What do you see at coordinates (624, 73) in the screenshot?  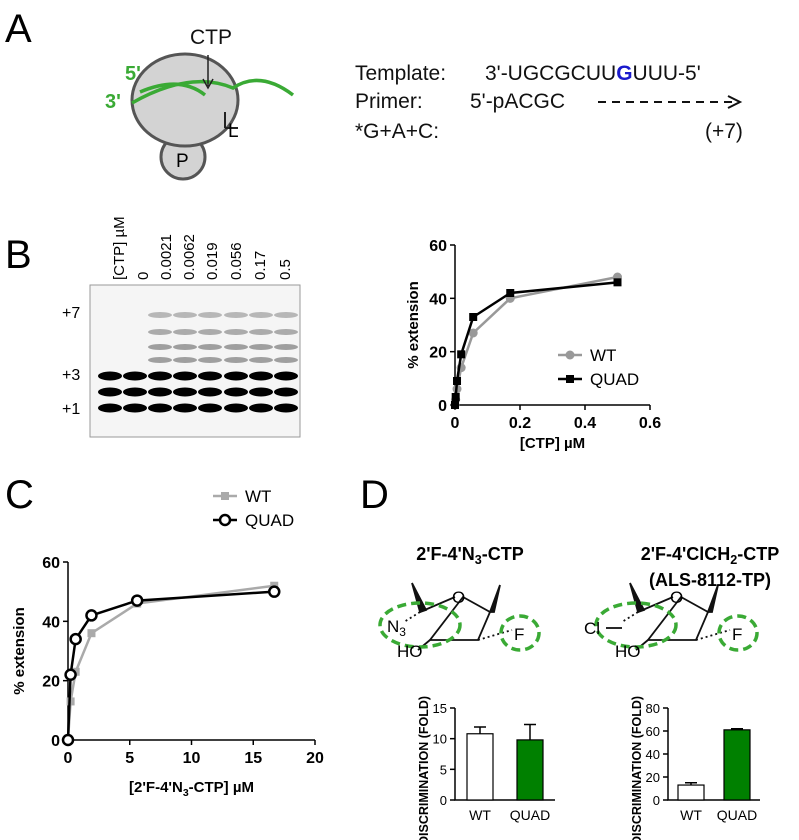 I see `seq-highlight: G` at bounding box center [624, 73].